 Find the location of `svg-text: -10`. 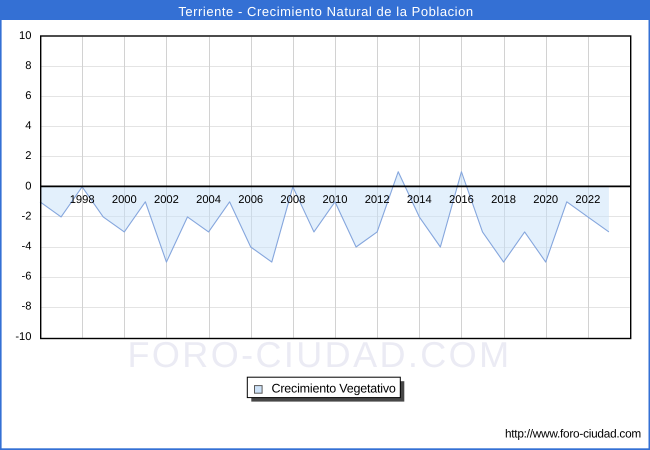

svg-text: -10 is located at coordinates (23, 337).